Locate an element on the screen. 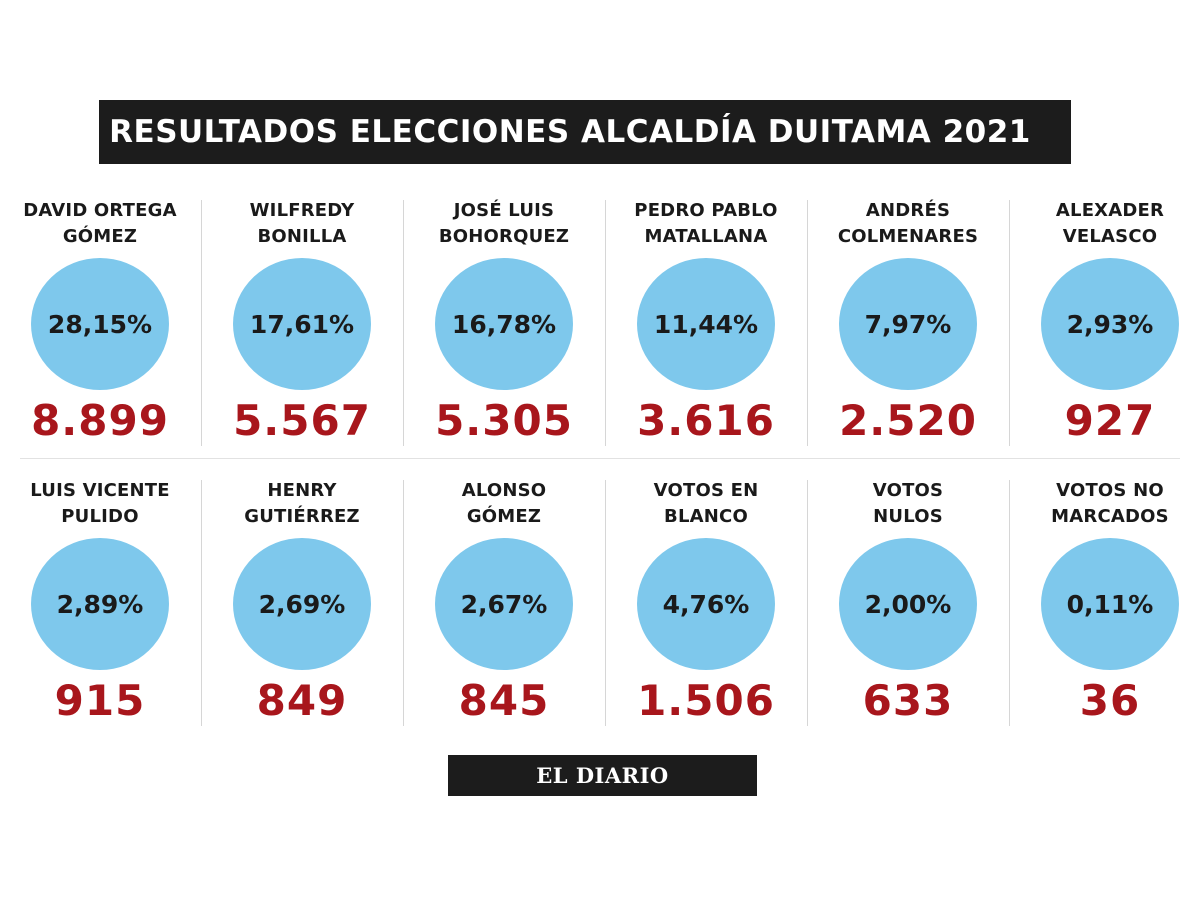  vote-count: 1.506 is located at coordinates (706, 700).